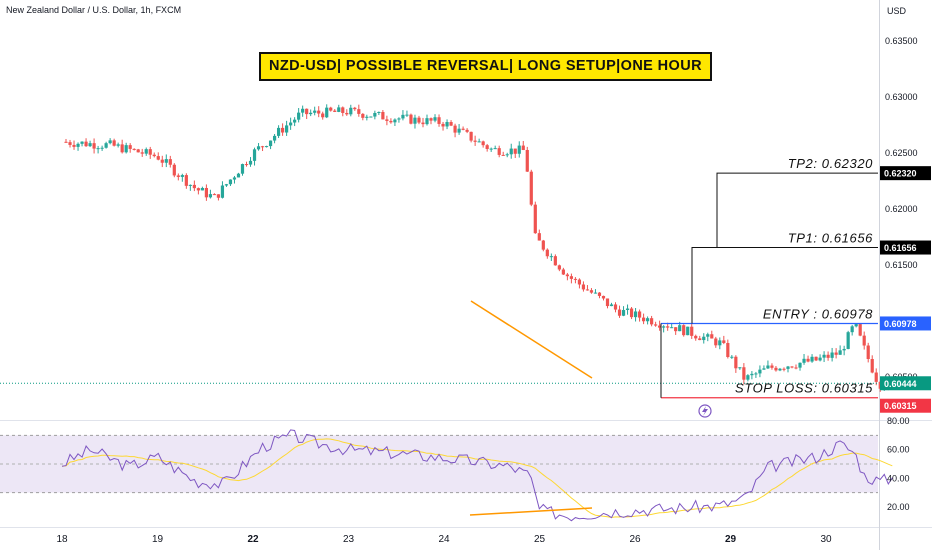  I want to click on price-tick-label: 0.61500, so click(901, 265).